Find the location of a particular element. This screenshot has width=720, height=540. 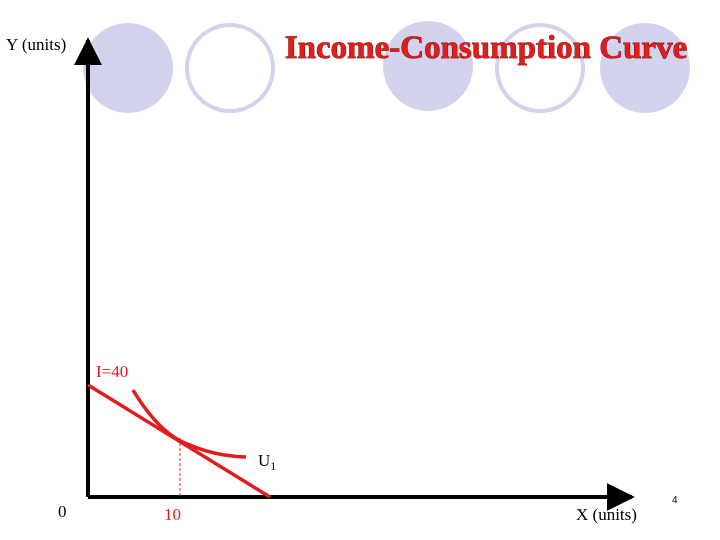

slide-number: 4 is located at coordinates (675, 500).